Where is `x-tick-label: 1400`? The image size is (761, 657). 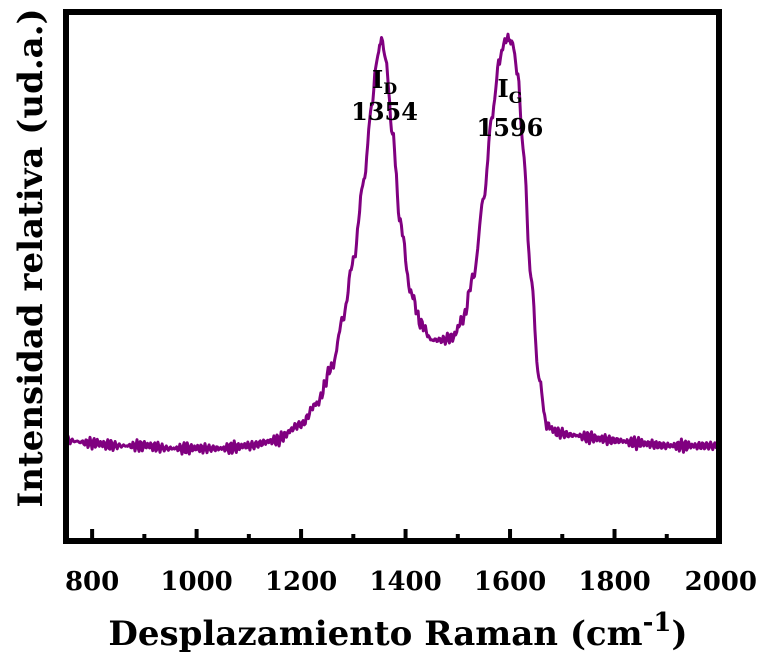
x-tick-label: 1400 is located at coordinates (405, 582).